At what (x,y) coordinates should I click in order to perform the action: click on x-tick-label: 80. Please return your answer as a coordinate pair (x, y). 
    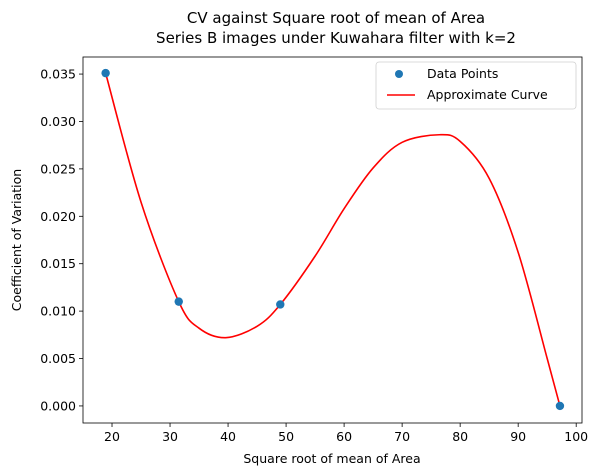
    Looking at the image, I should click on (460, 436).